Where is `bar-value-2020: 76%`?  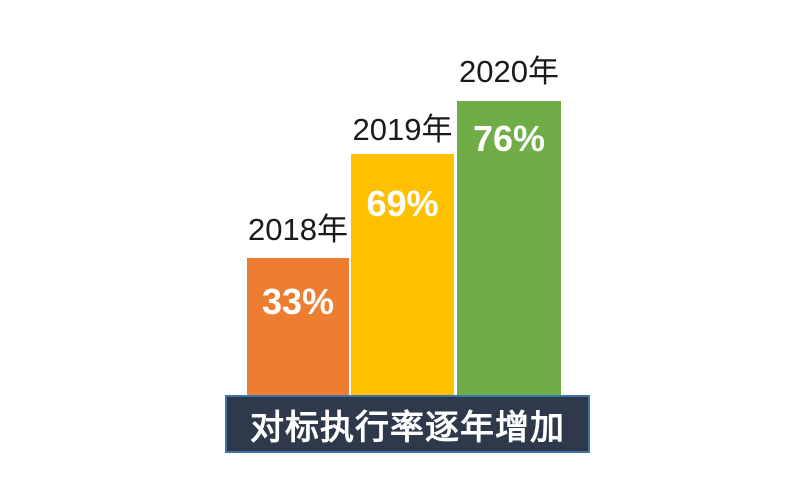
bar-value-2020: 76% is located at coordinates (509, 138).